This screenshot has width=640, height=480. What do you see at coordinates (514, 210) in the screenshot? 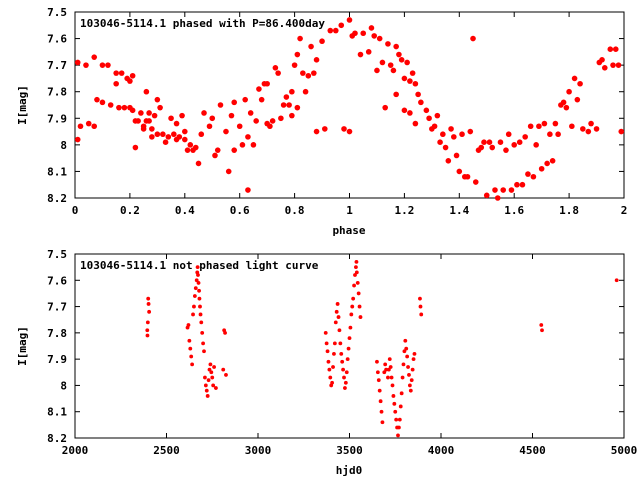
I see `x-tick-label: 1.6` at bounding box center [514, 210].